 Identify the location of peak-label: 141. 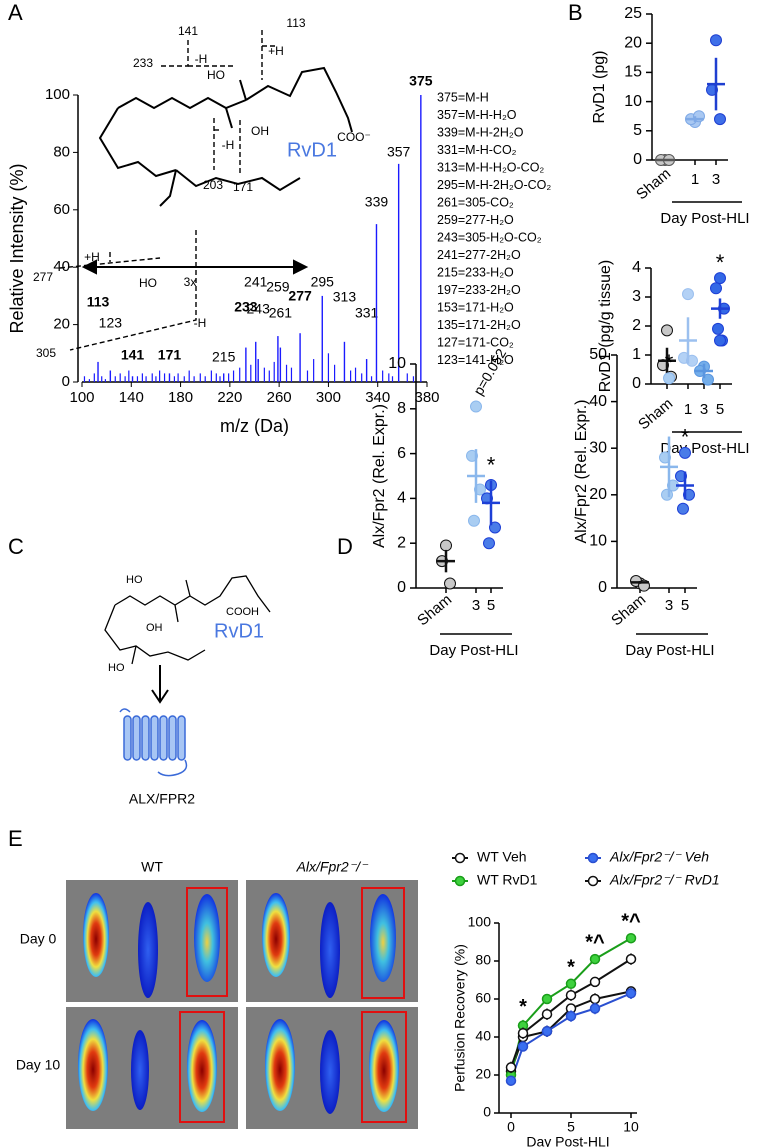
(133, 355).